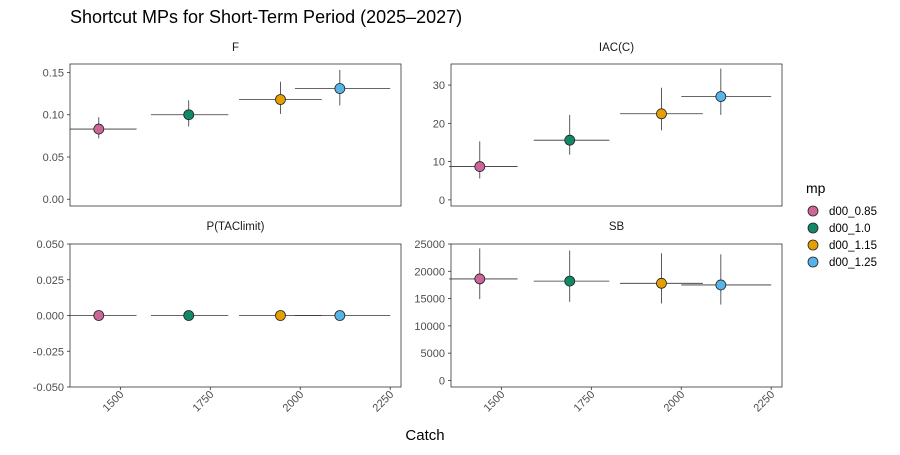  Describe the element at coordinates (53, 158) in the screenshot. I see `y-tick-label: 0.05` at that location.